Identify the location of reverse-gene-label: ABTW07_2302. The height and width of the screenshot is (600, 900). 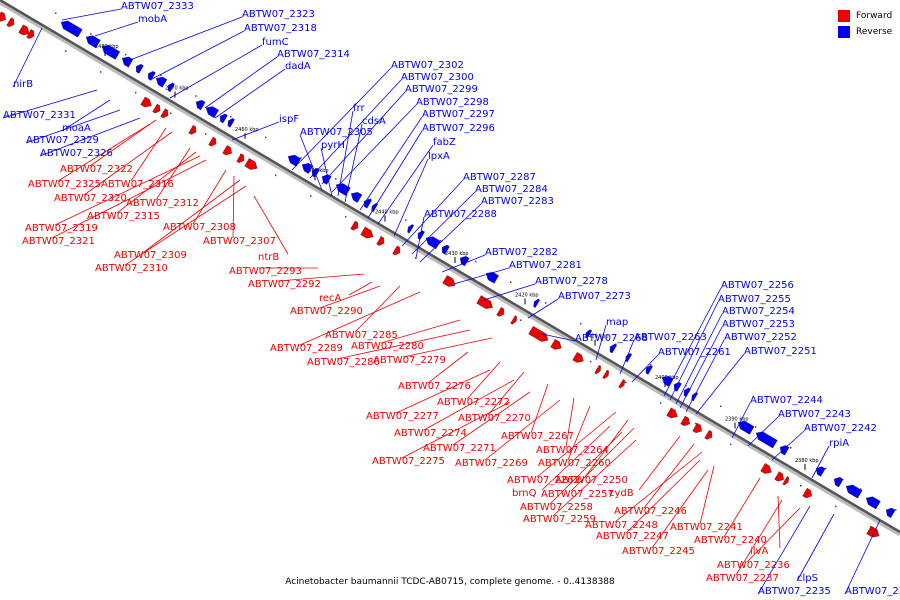
(427, 65).